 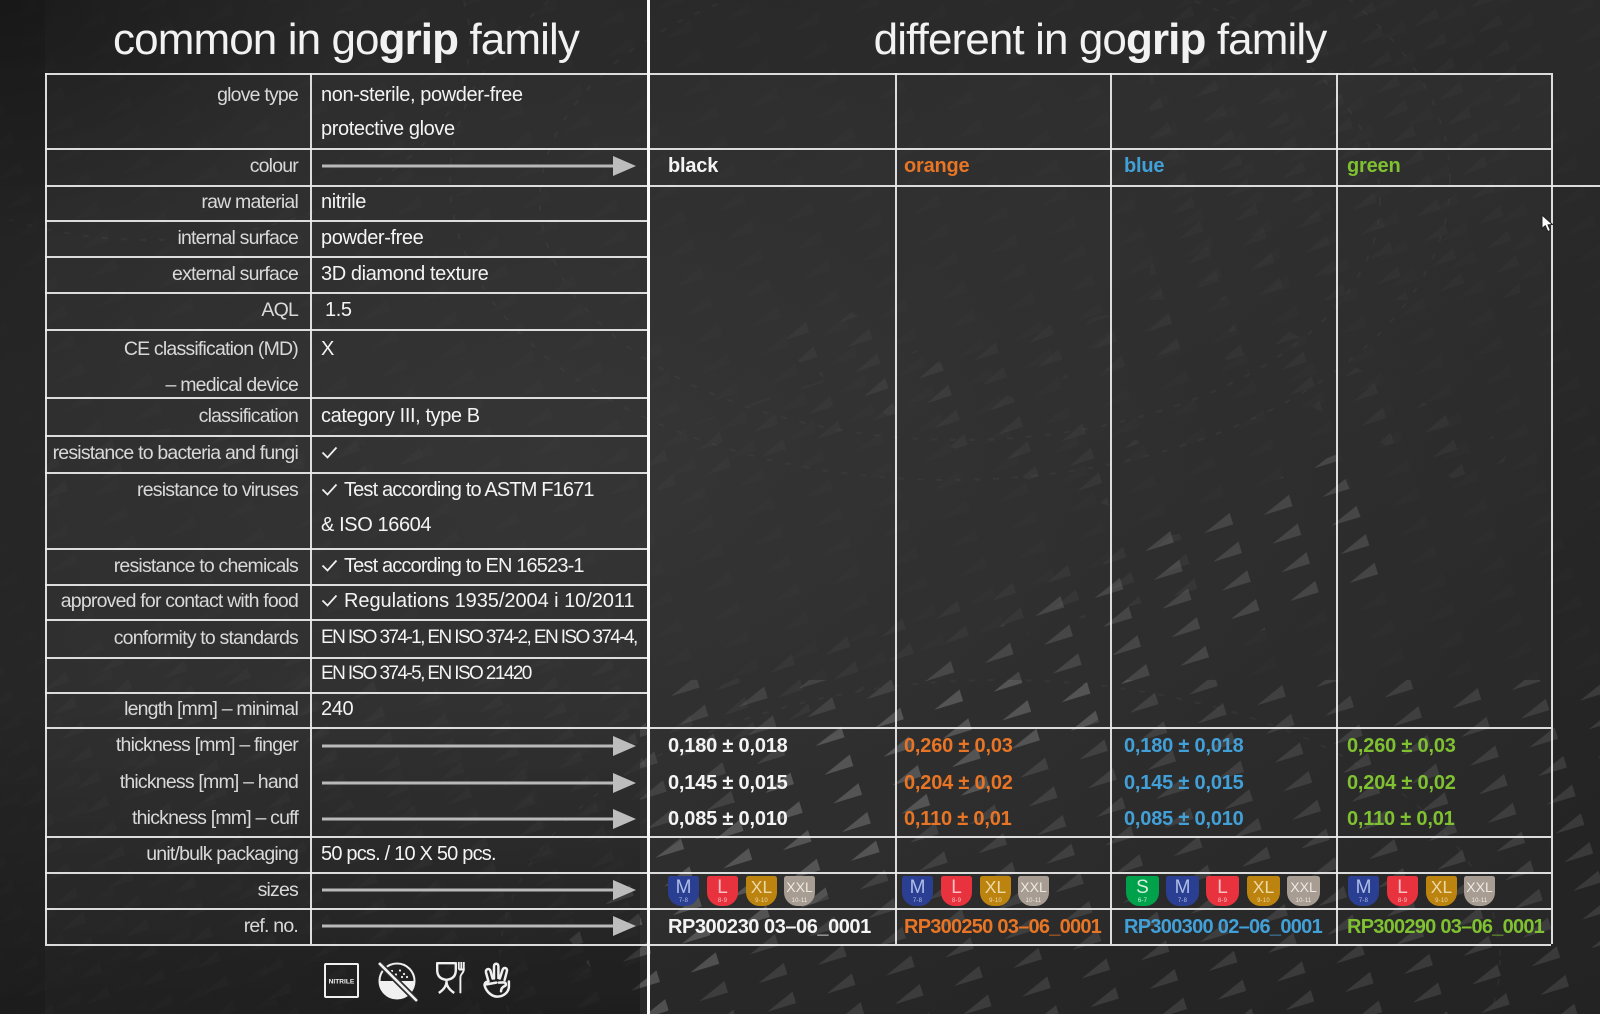 What do you see at coordinates (342, 982) in the screenshot?
I see `svg-text: NITRILE` at bounding box center [342, 982].